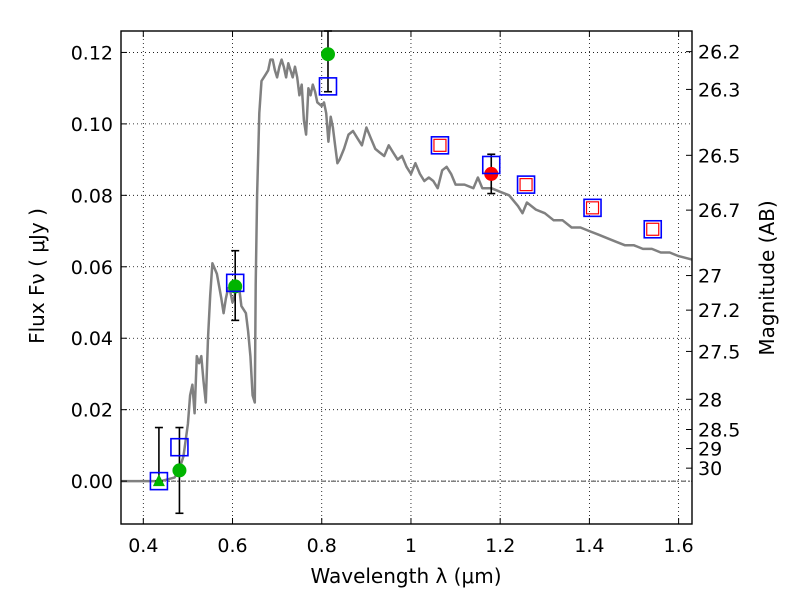  What do you see at coordinates (92, 125) in the screenshot?
I see `y-tick-label: 0.10` at bounding box center [92, 125].